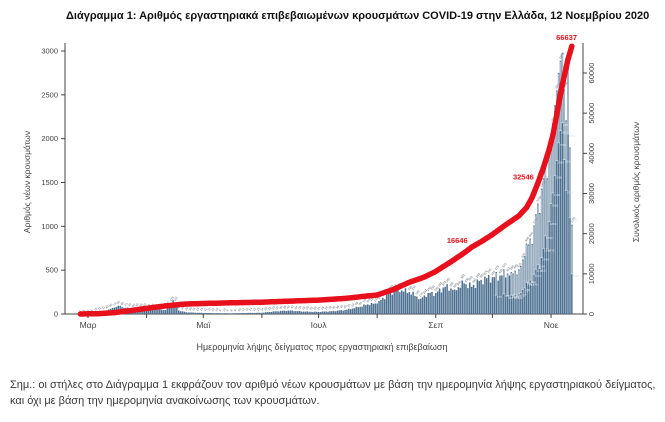  I want to click on annotation-32546: 32546, so click(523, 176).